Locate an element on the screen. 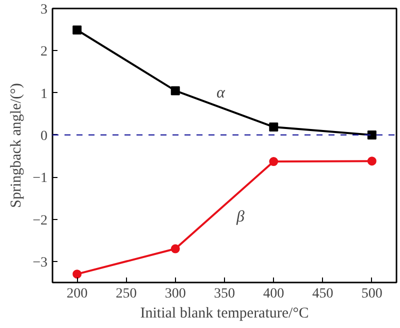 The width and height of the screenshot is (400, 328). x-axis-title: Initial blank temperature/°C is located at coordinates (224, 314).